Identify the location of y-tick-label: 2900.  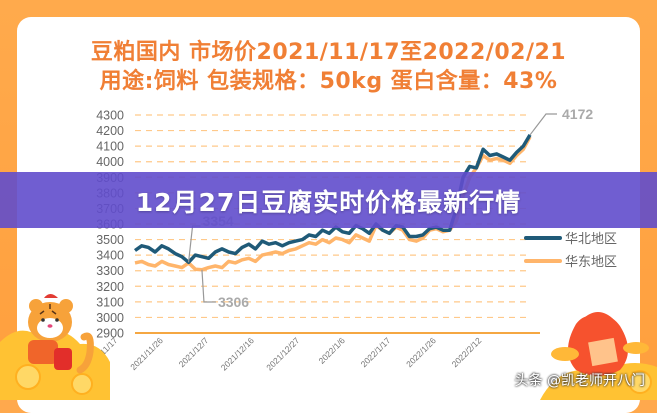
(110, 334).